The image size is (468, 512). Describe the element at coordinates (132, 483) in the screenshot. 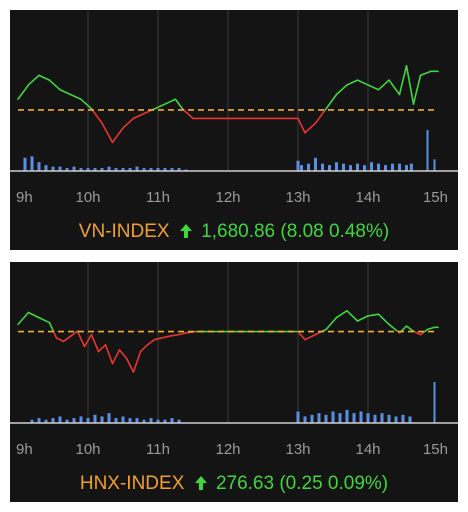

I see `index-name: HNX-INDEX` at that location.